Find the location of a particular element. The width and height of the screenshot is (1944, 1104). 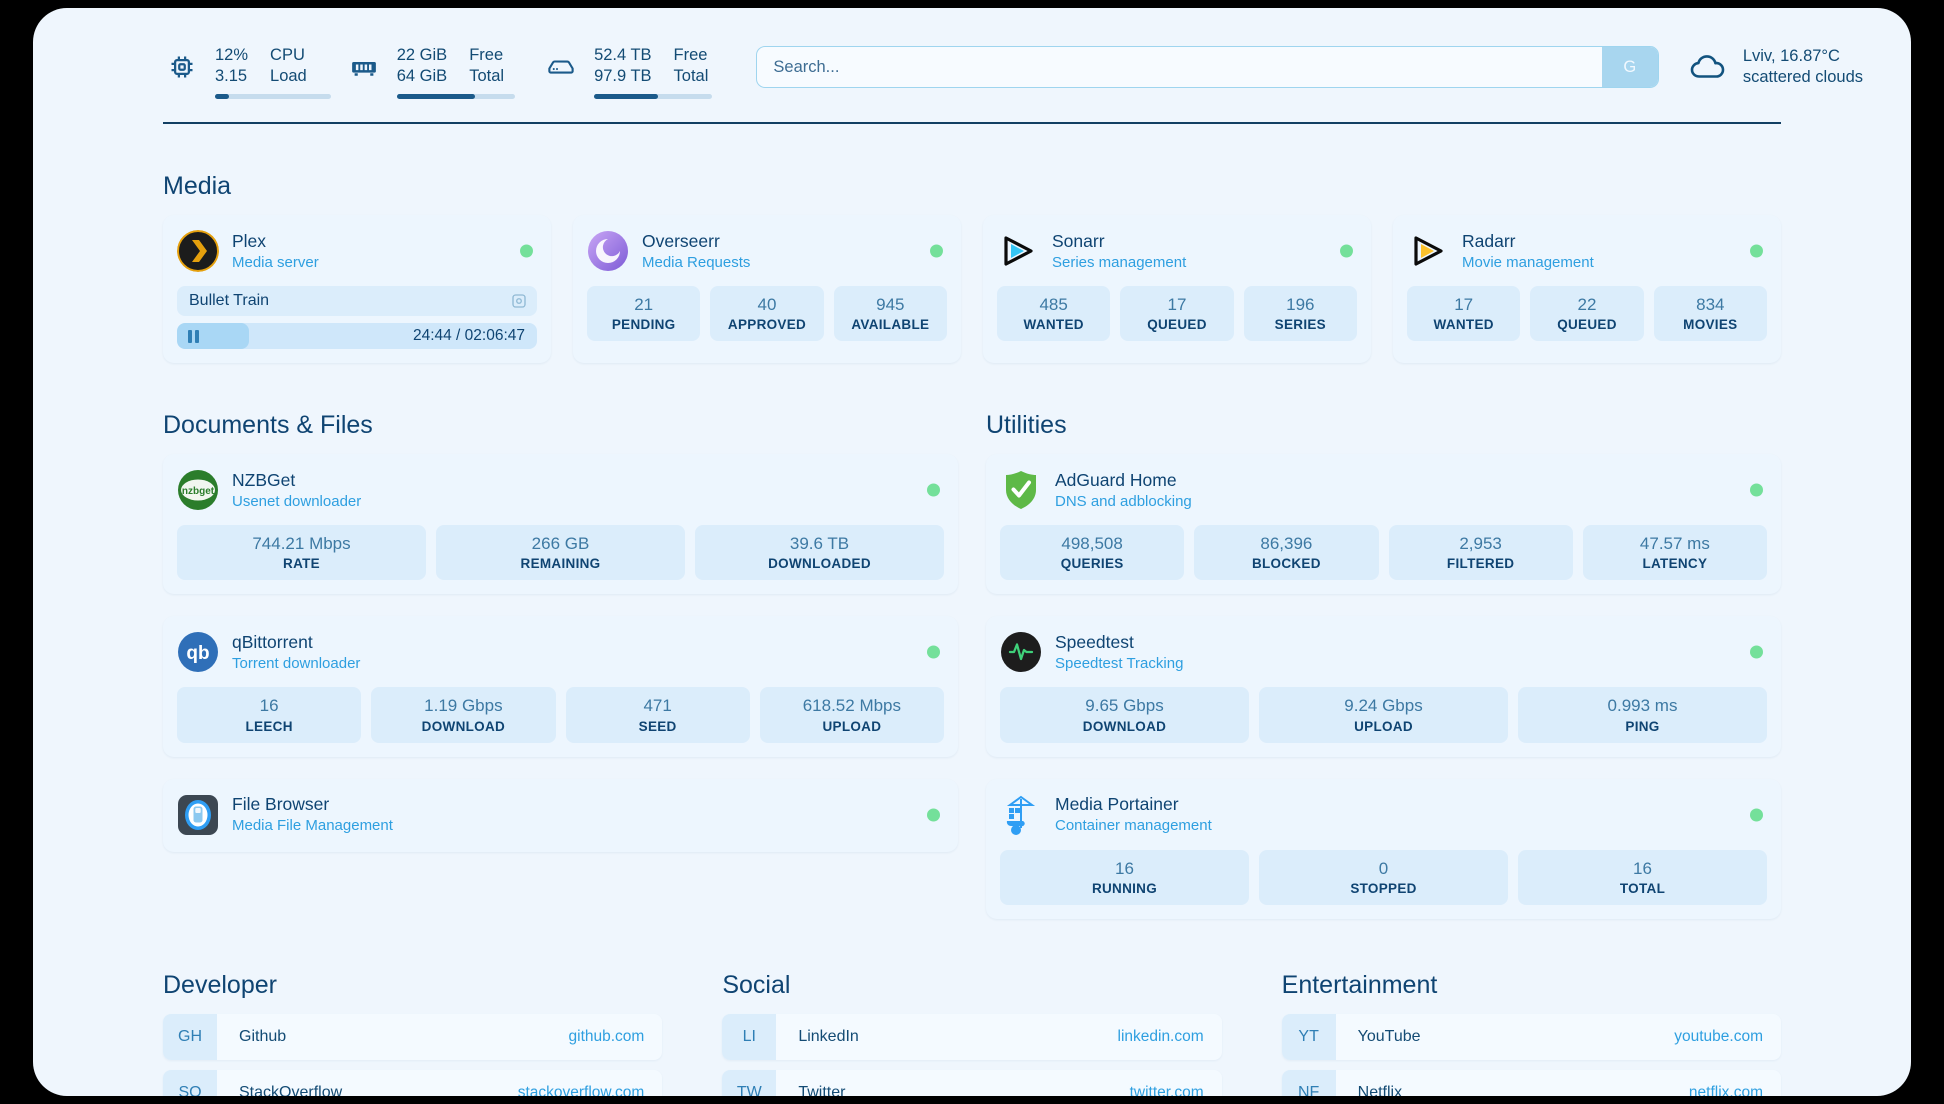

stat-group: 485 WANTED 17 QUEUED 196 SERIES is located at coordinates (1177, 314).